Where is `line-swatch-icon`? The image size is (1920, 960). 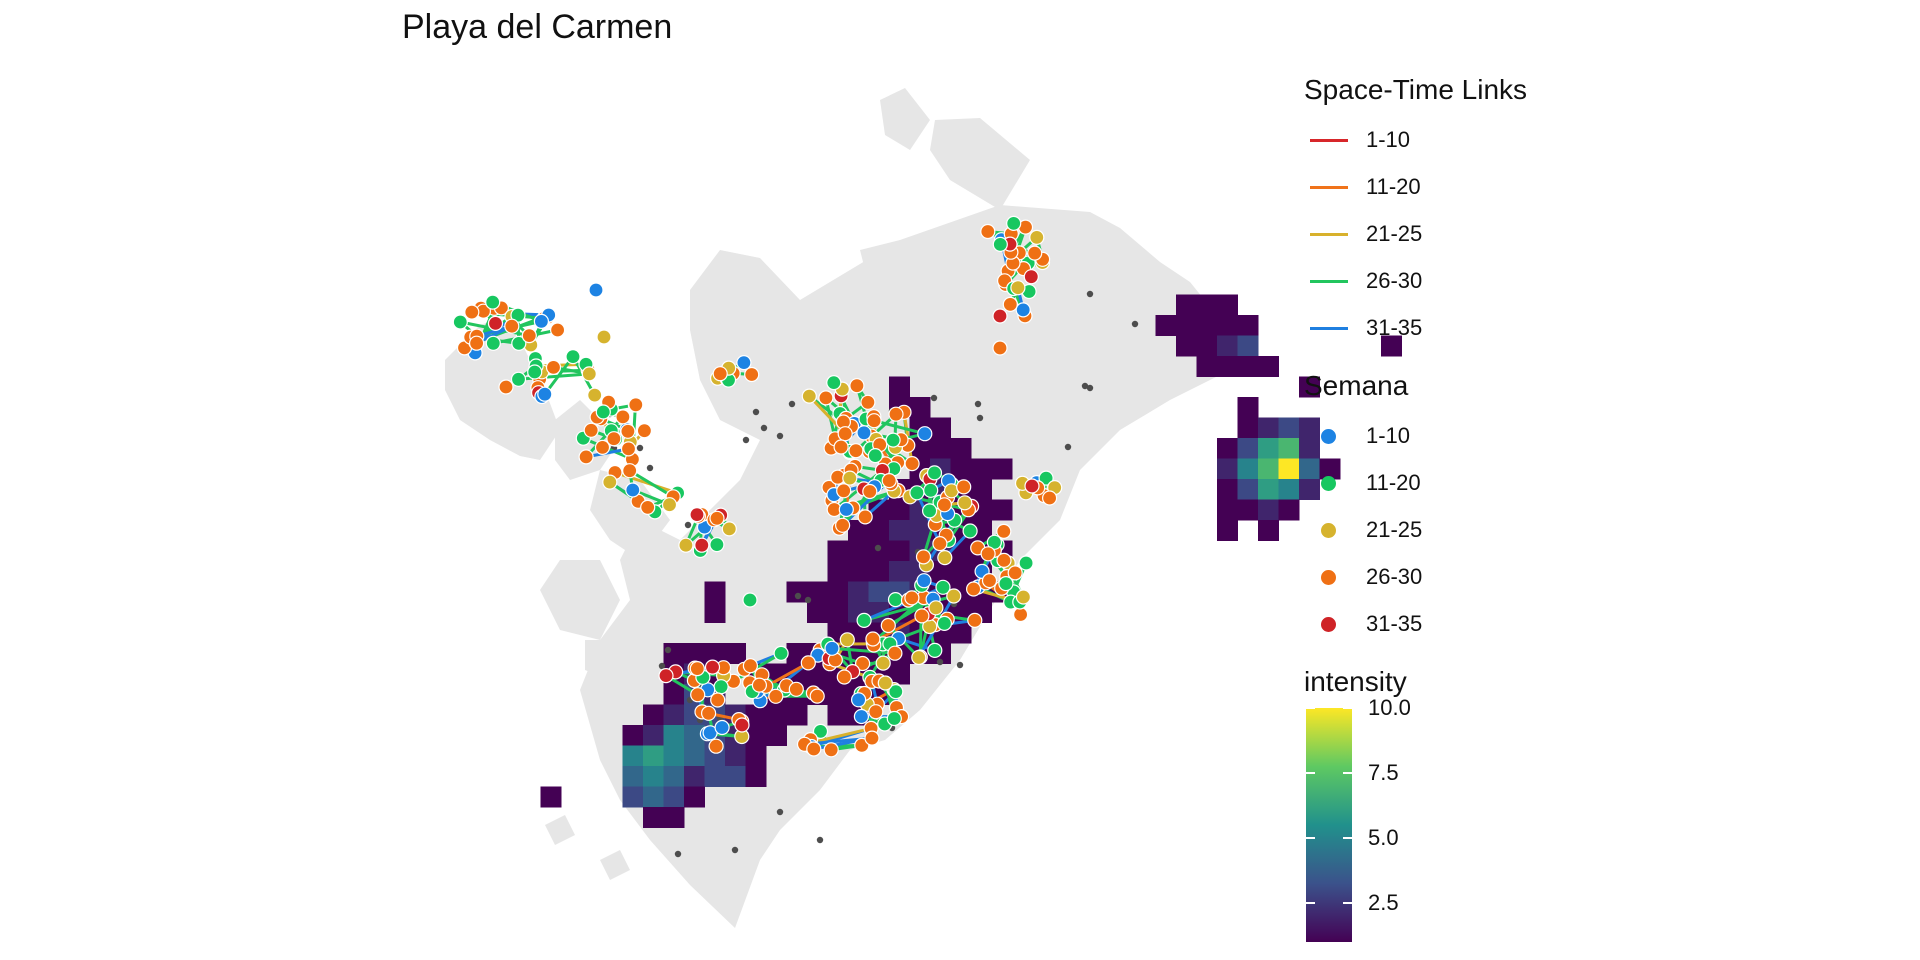
line-swatch-icon is located at coordinates (1329, 328).